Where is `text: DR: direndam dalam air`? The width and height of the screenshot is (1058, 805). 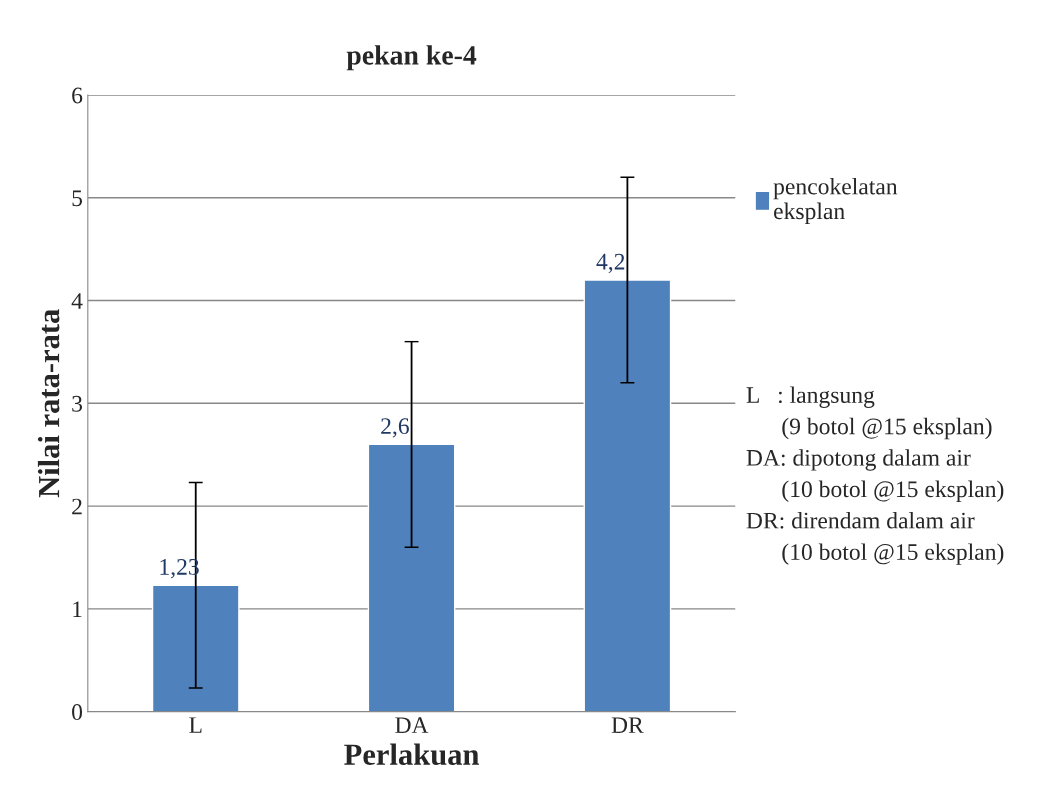
text: DR: direndam dalam air is located at coordinates (860, 520).